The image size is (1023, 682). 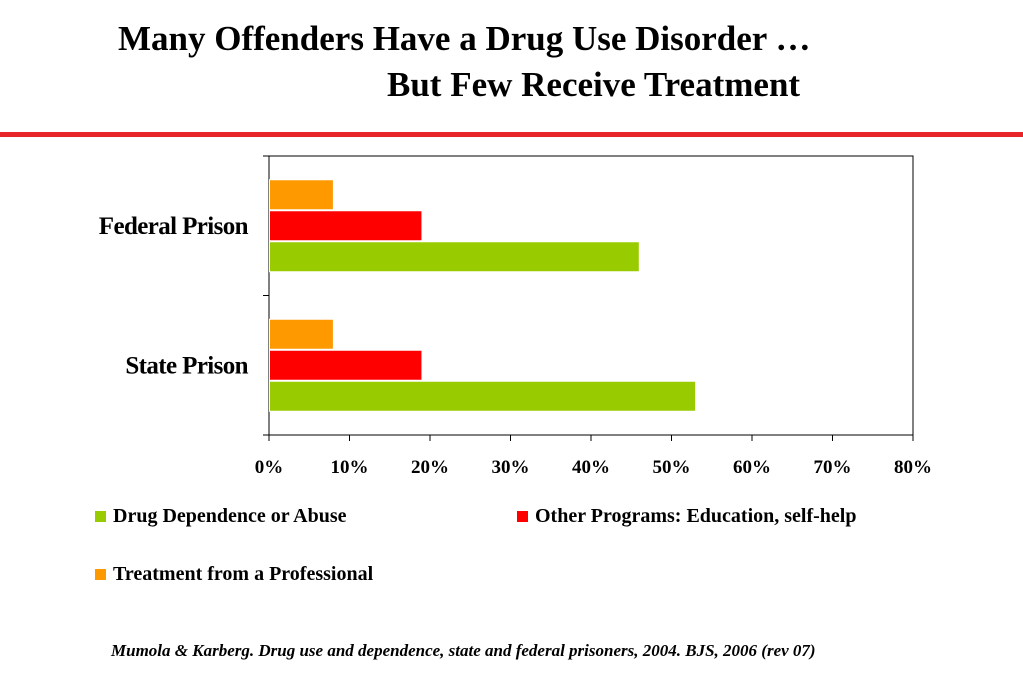 What do you see at coordinates (430, 467) in the screenshot?
I see `x-tick-label: 20%` at bounding box center [430, 467].